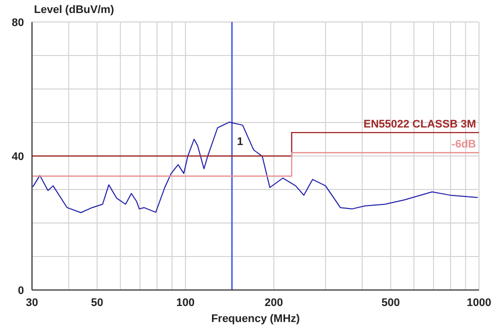 Image resolution: width=499 pixels, height=336 pixels. I want to click on y-axis-title: Level (dBuV/m), so click(74, 10).